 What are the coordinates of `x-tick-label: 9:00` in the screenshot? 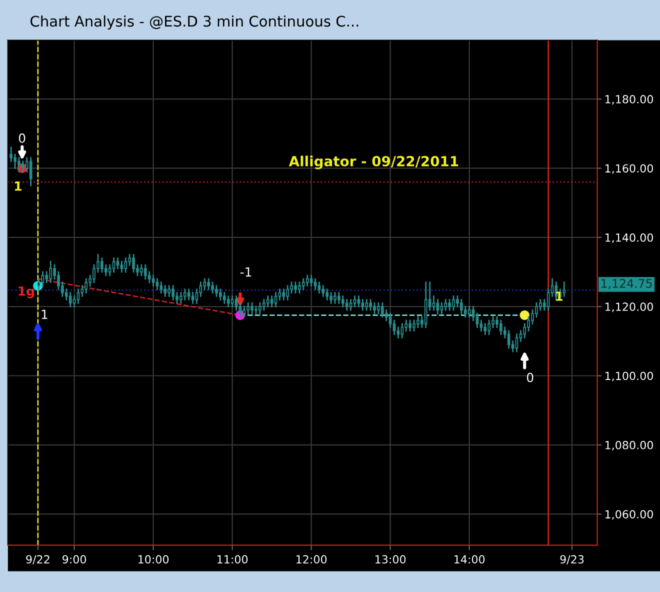 It's located at (74, 559).